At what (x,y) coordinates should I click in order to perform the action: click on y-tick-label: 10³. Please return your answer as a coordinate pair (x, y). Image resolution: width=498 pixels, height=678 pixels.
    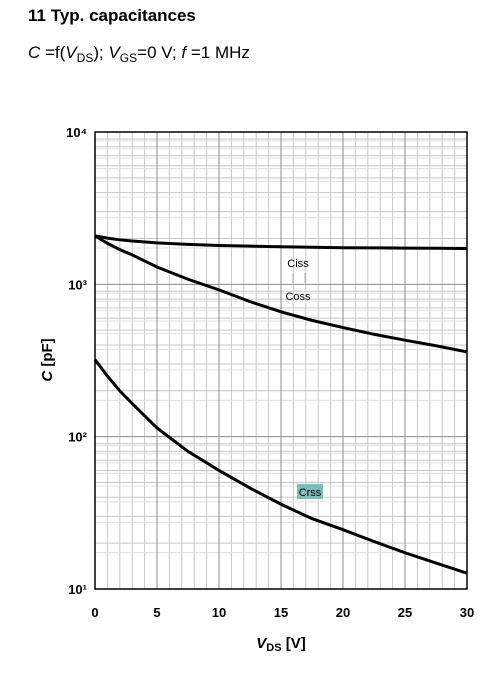
    Looking at the image, I should click on (77, 284).